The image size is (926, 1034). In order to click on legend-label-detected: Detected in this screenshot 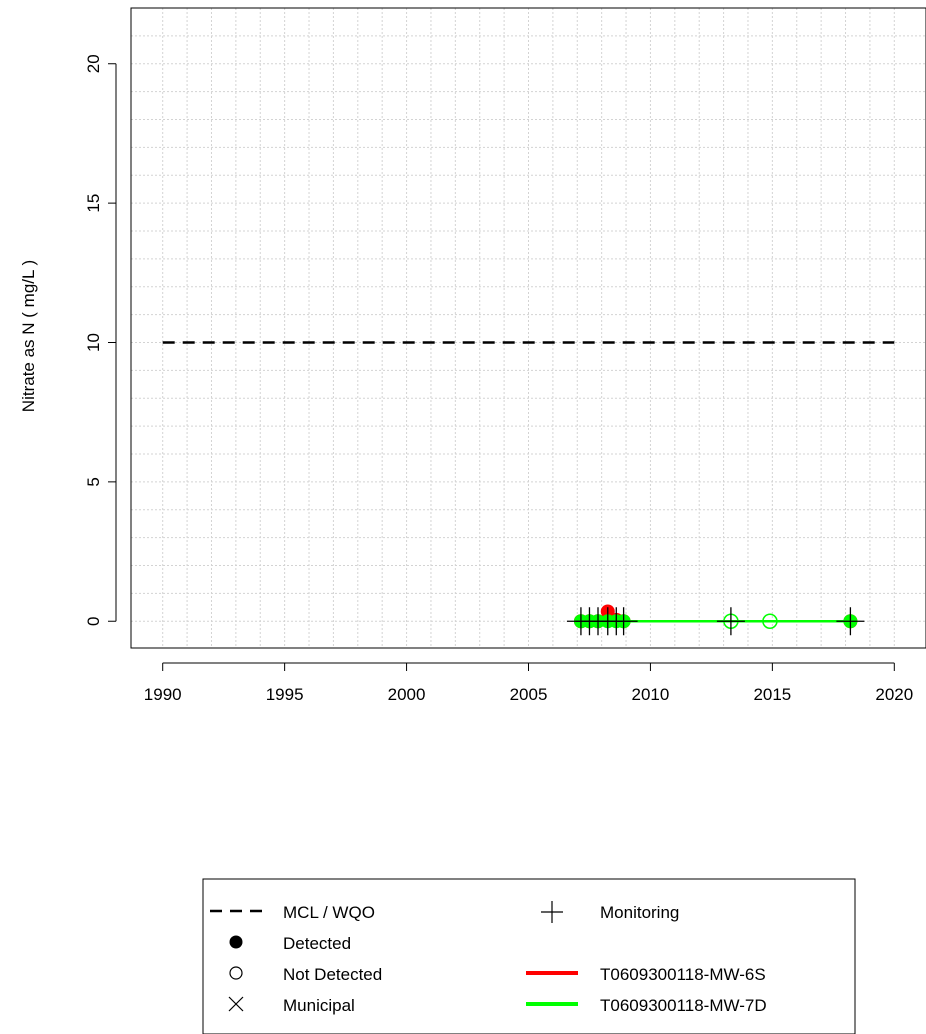, I will do `click(317, 943)`.